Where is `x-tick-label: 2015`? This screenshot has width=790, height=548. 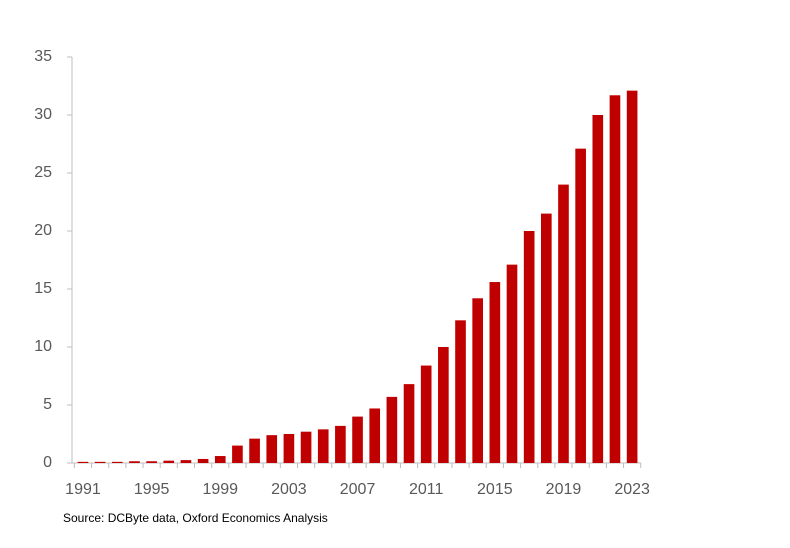
x-tick-label: 2015 is located at coordinates (495, 489).